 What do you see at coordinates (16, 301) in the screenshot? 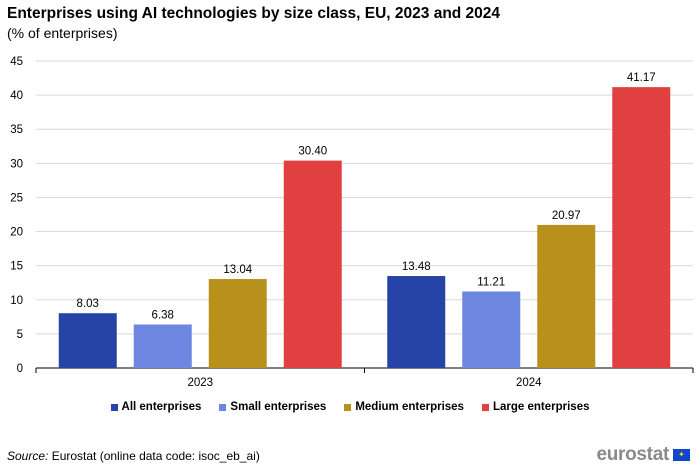
I see `y-tick-label: 10` at bounding box center [16, 301].